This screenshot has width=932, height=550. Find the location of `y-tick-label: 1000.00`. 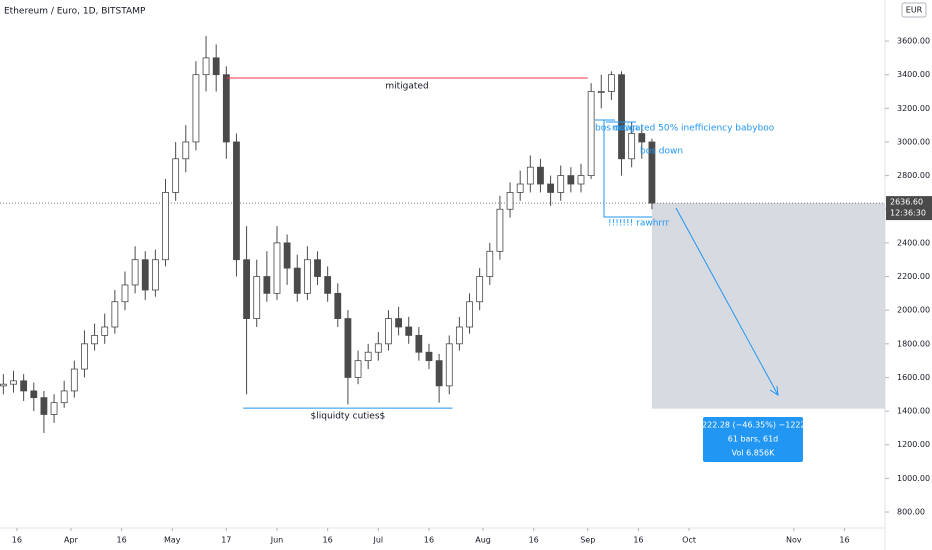

y-tick-label: 1000.00 is located at coordinates (913, 478).